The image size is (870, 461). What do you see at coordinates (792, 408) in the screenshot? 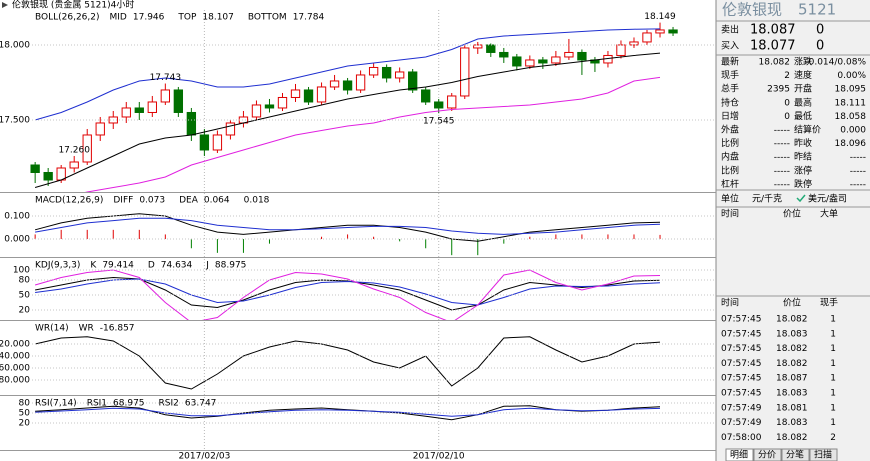
I see `trade-price: 18.081` at bounding box center [792, 408].